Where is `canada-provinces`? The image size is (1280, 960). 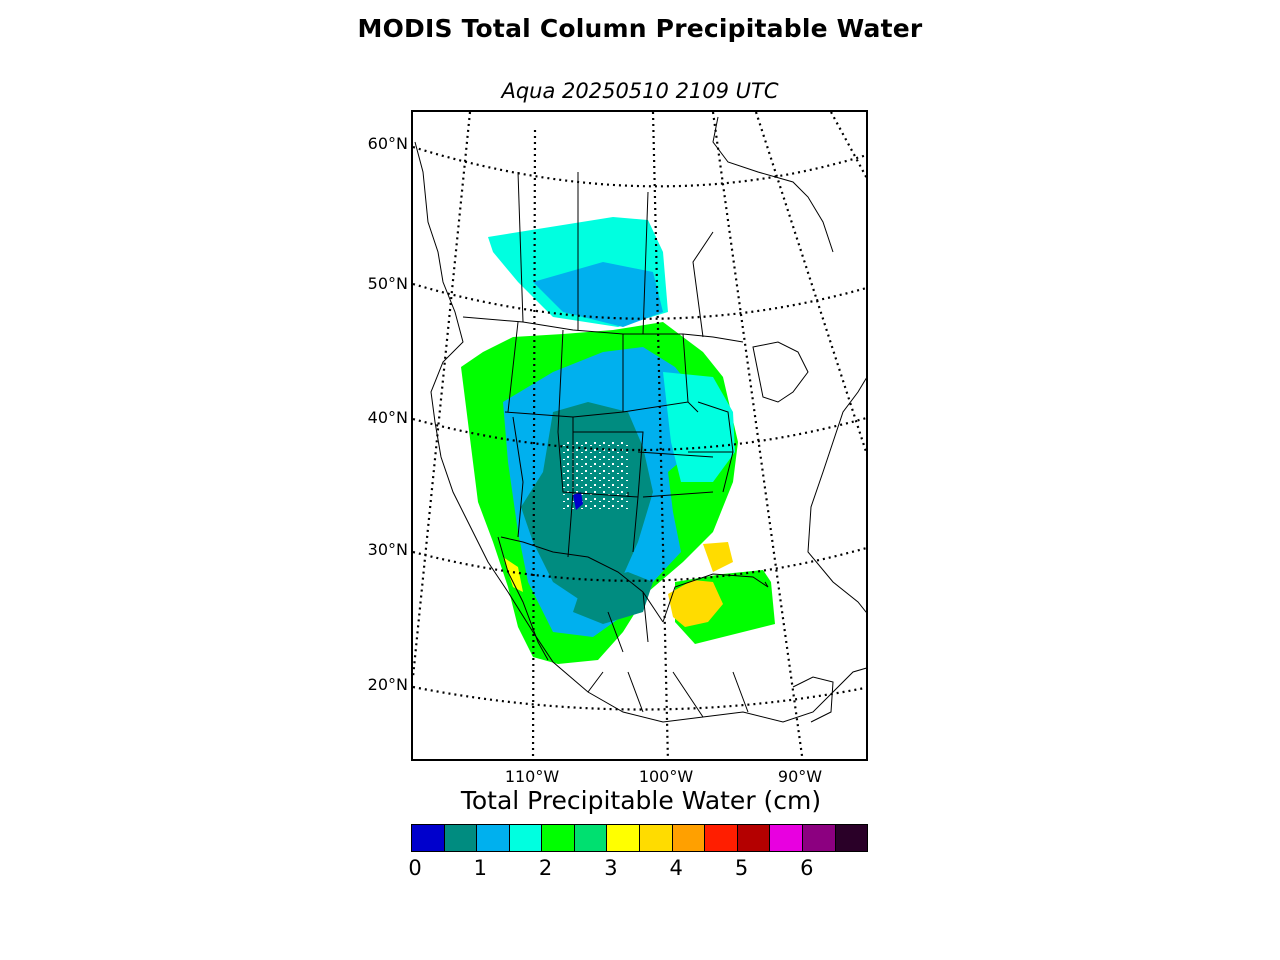 canada-provinces is located at coordinates (615, 254).